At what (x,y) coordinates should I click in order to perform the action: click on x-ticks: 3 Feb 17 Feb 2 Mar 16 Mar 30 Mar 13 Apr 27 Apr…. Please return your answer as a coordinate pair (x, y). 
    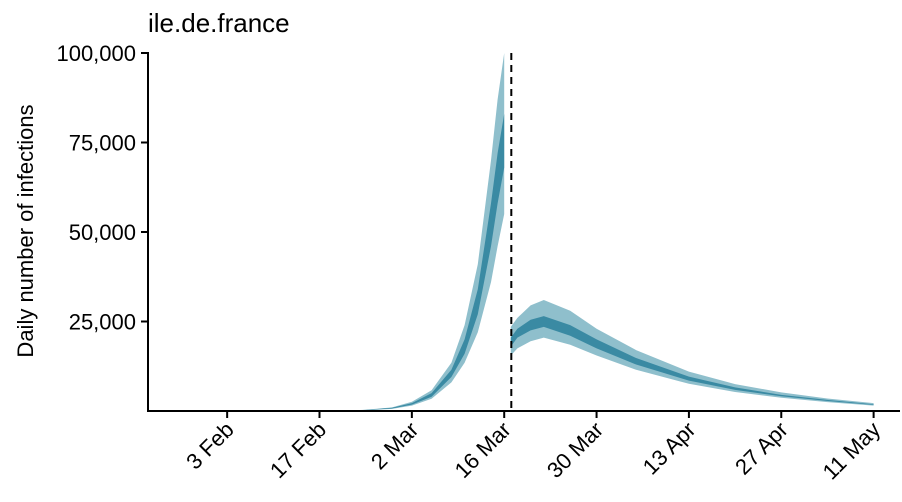
    Looking at the image, I should click on (533, 447).